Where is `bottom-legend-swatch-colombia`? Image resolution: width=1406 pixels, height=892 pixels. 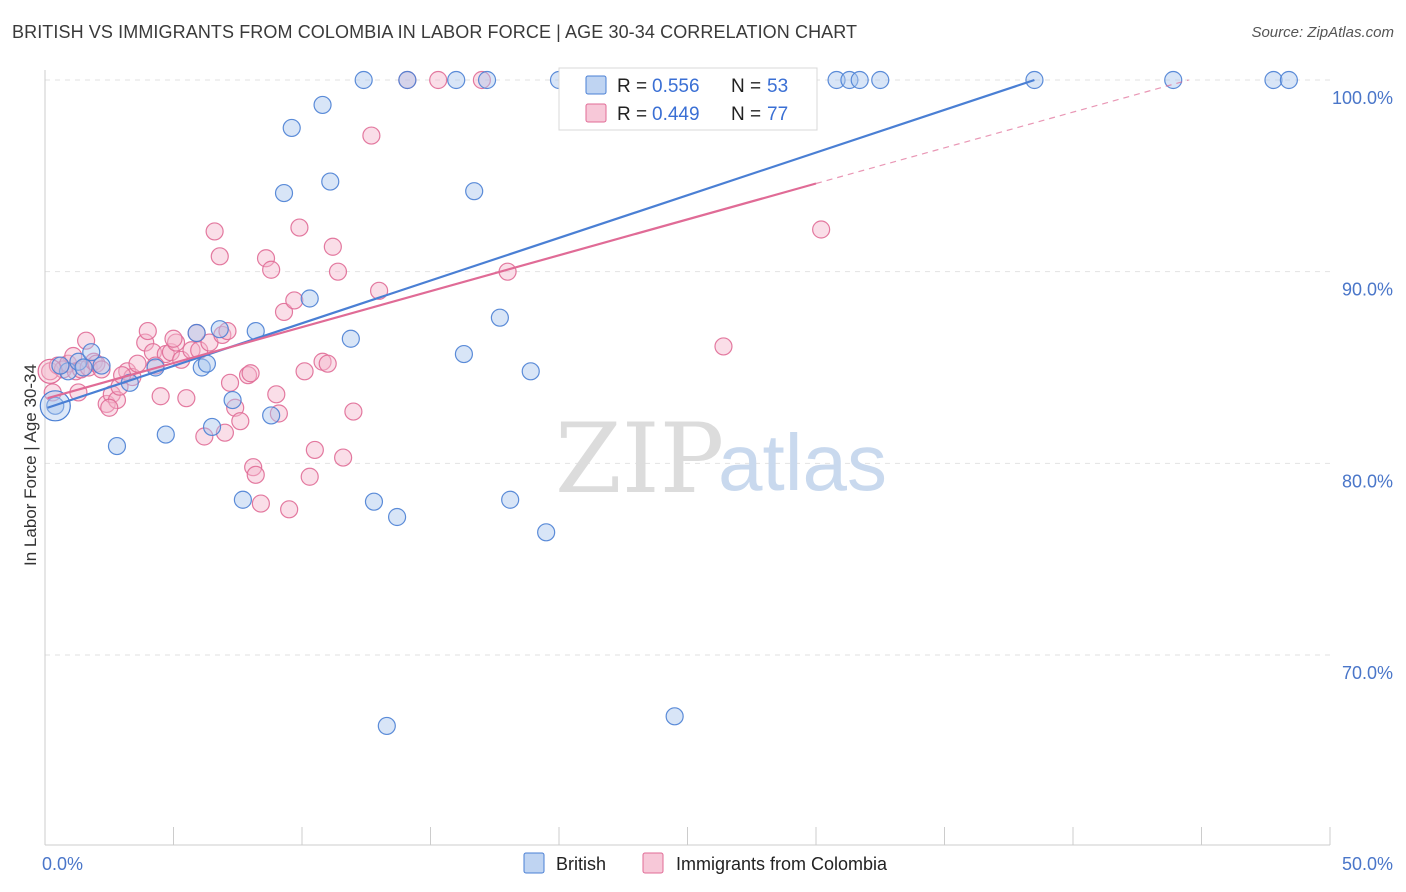
bottom-legend-swatch-colombia is located at coordinates (653, 863).